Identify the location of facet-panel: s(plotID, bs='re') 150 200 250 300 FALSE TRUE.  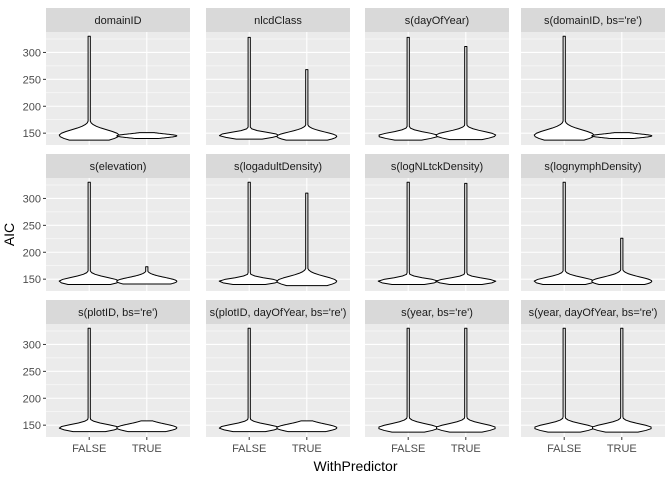
(106, 377).